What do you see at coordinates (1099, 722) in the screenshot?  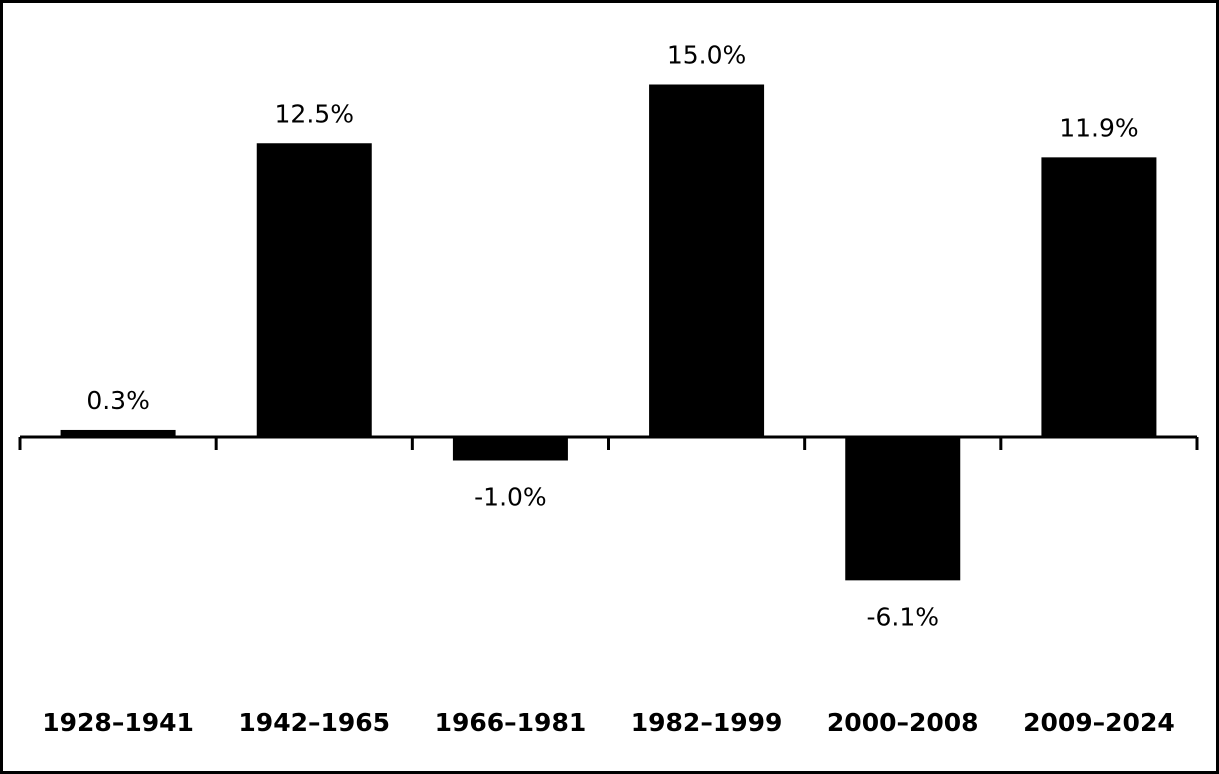 I see `x-tick-label: 2009–2024` at bounding box center [1099, 722].